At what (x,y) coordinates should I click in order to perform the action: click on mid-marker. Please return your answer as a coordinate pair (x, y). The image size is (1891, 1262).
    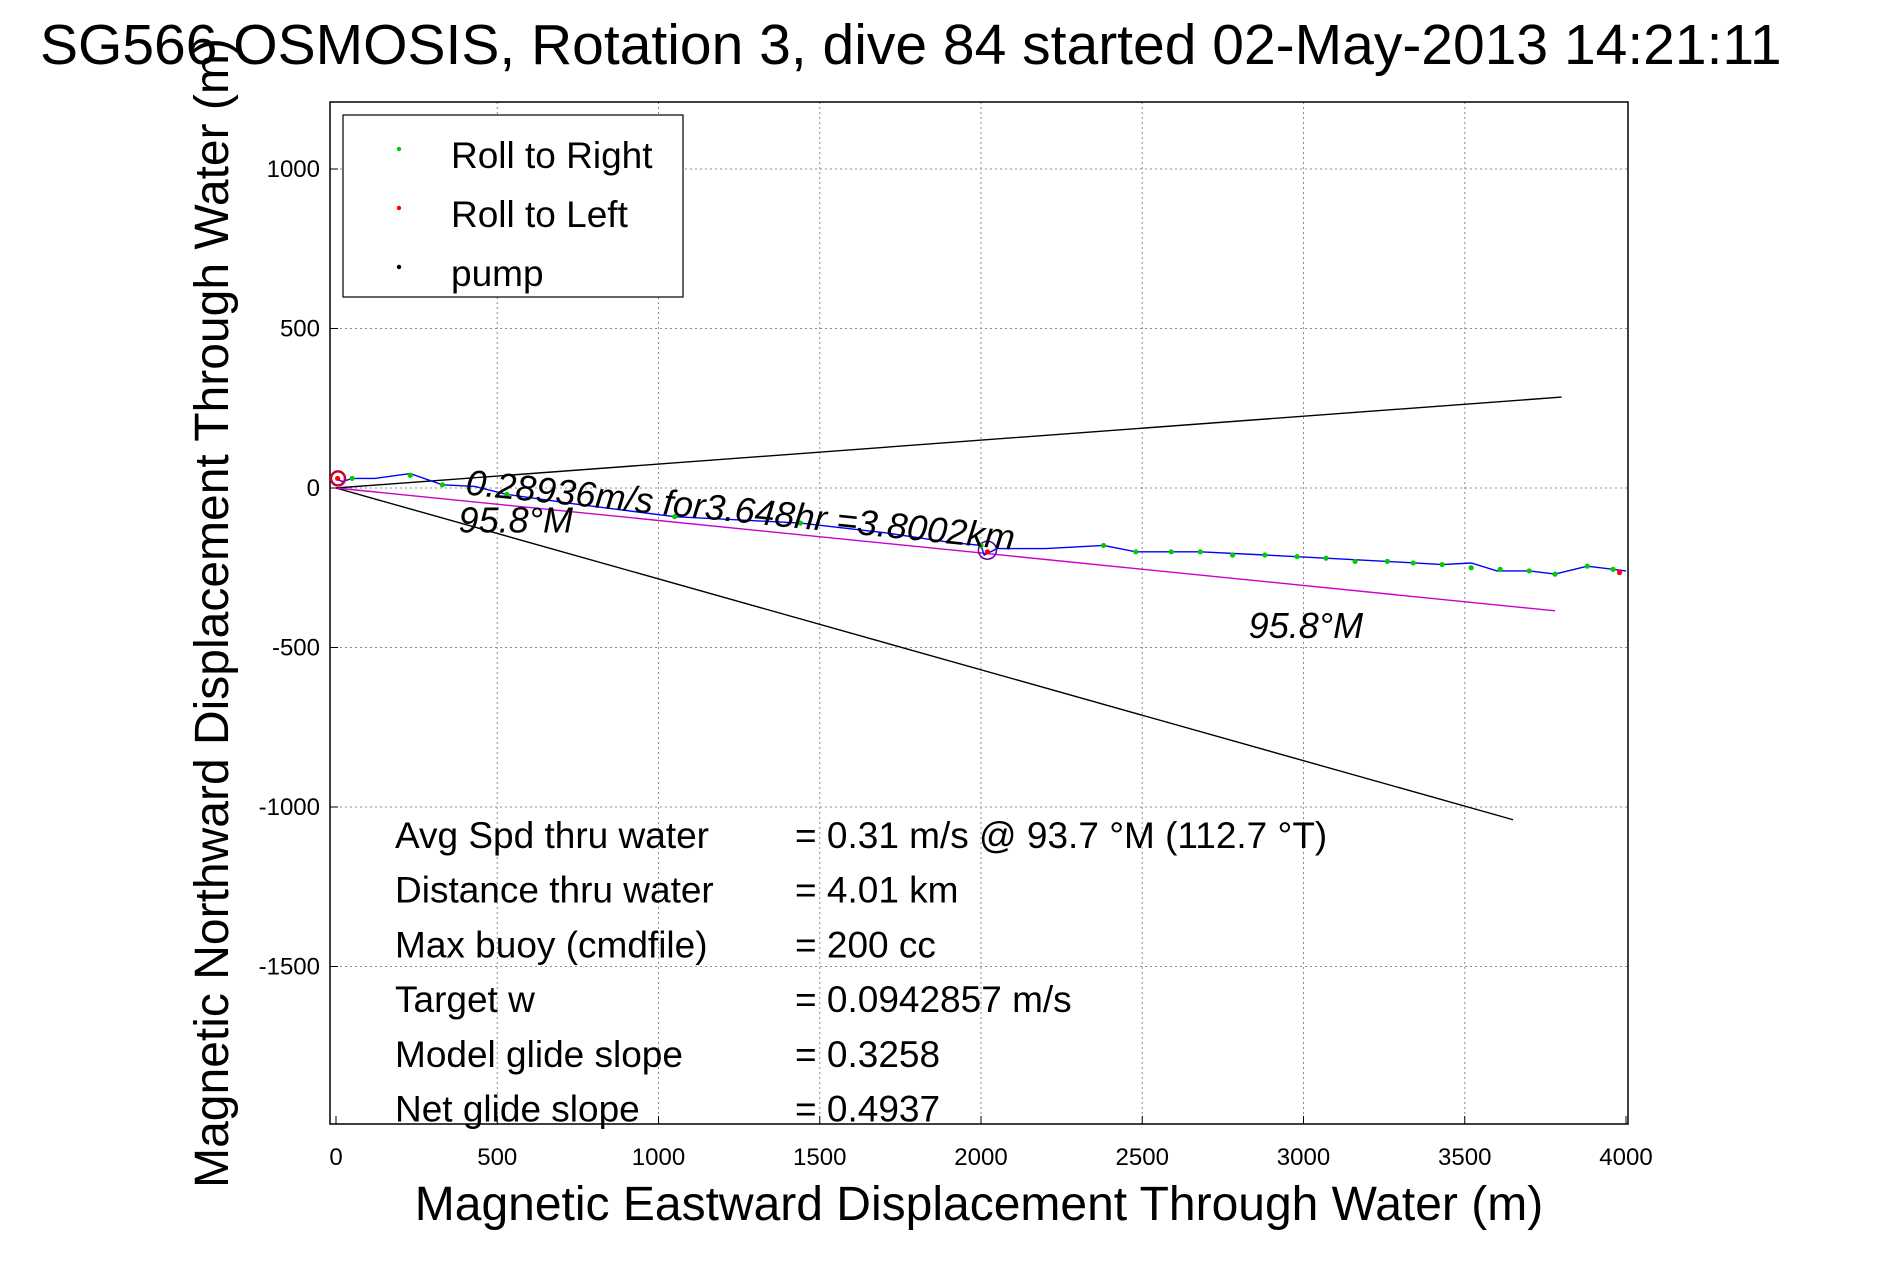
    Looking at the image, I should click on (987, 550).